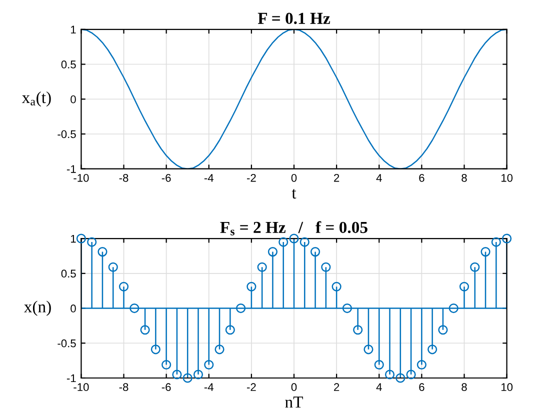  Describe the element at coordinates (294, 194) in the screenshot. I see `x-axis-title: t` at that location.